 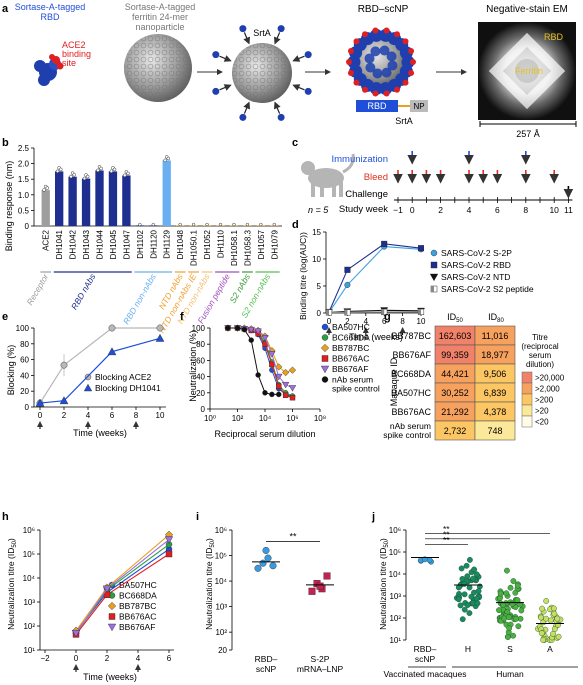 I want to click on x-tick-label: 10, so click(x=160, y=415).